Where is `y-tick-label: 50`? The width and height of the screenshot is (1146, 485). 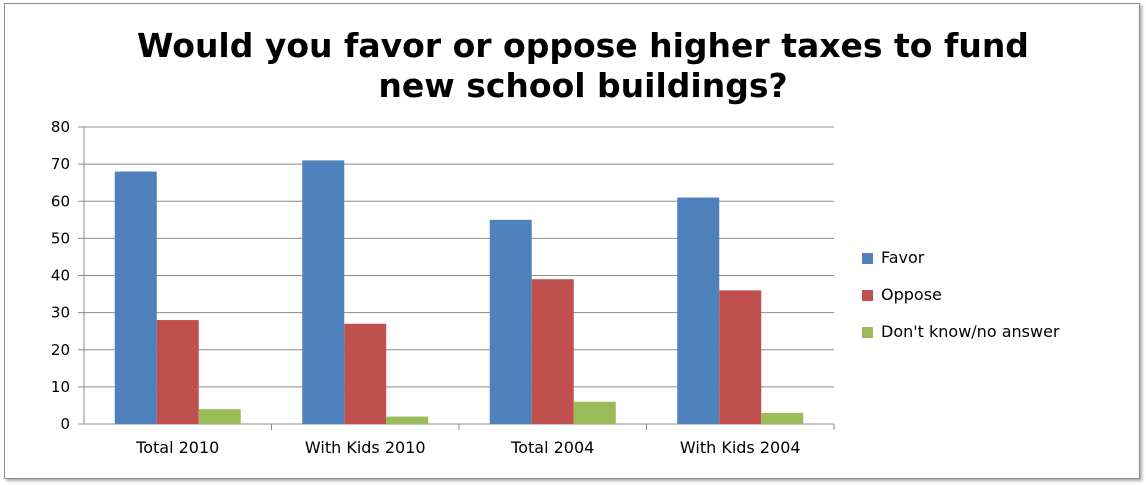 y-tick-label: 50 is located at coordinates (60, 238).